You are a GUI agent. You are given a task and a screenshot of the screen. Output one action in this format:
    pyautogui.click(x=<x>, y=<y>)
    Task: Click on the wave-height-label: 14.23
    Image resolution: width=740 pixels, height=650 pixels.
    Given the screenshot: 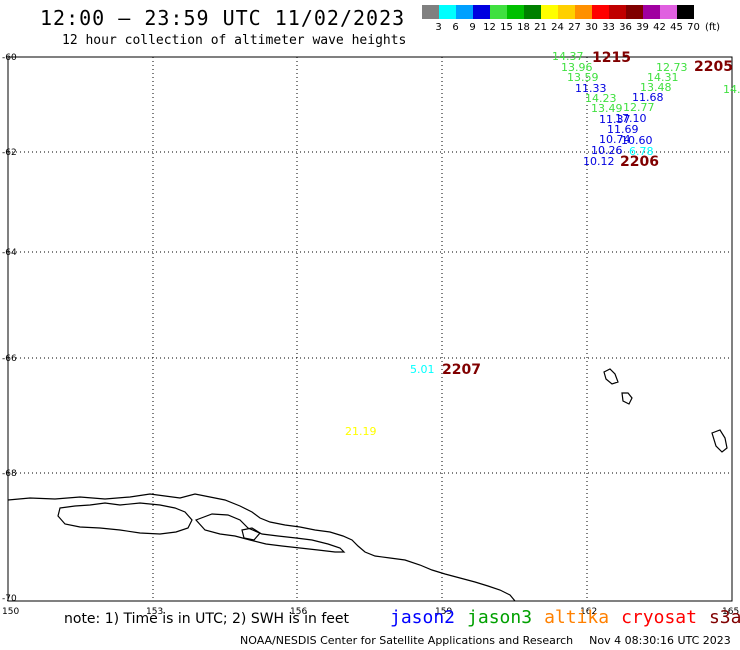 What is the action you would take?
    pyautogui.click(x=601, y=98)
    